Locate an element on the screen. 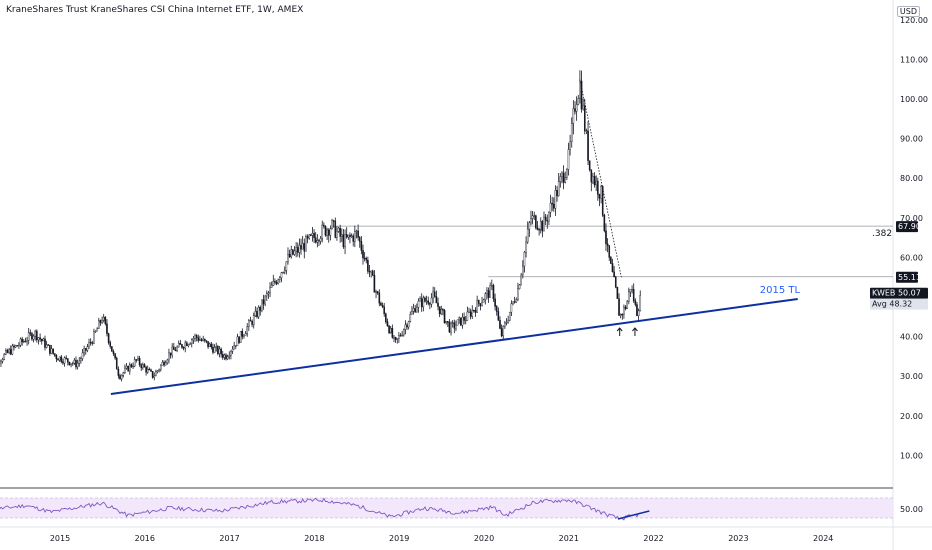 The width and height of the screenshot is (932, 550). price-tick-label: 60.00 is located at coordinates (911, 257).